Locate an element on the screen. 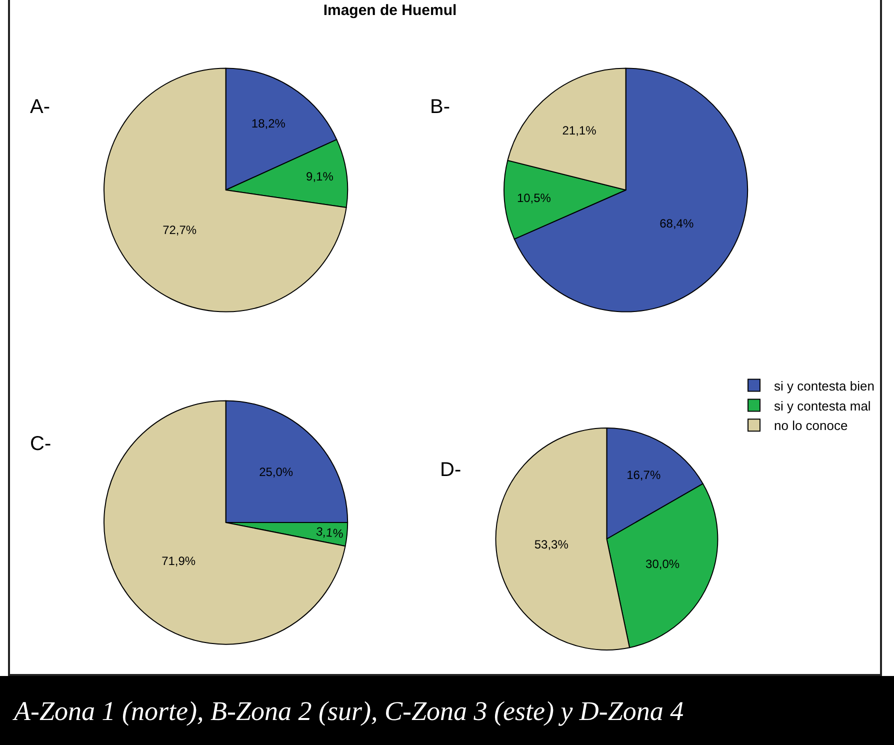 This screenshot has height=745, width=894. data-label: 25,0% is located at coordinates (276, 472).